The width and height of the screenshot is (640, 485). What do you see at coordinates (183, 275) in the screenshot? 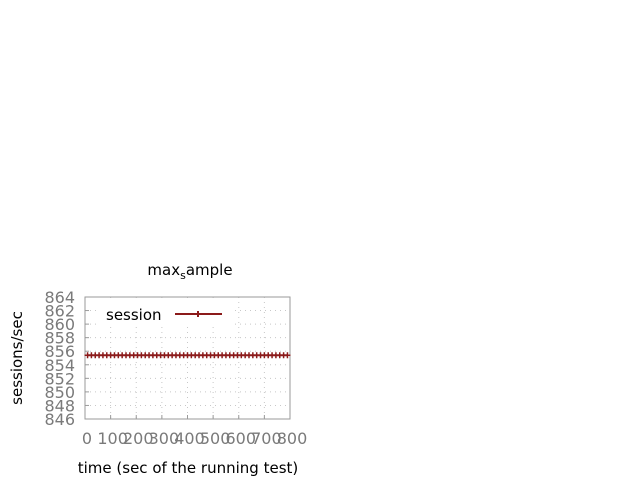
I see `chart-title-subscript: s` at bounding box center [183, 275].